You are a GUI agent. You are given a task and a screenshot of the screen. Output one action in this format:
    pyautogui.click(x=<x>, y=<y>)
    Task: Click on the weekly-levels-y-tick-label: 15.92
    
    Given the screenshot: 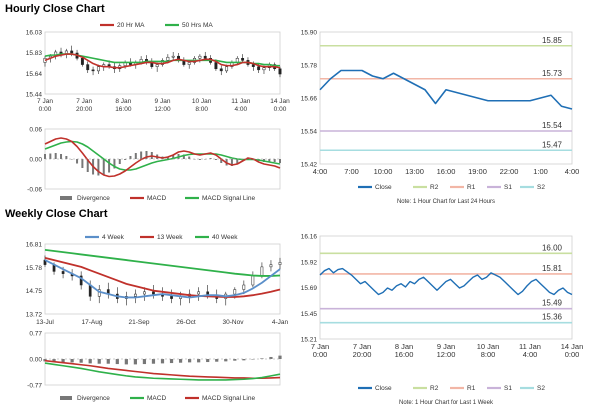 What is the action you would take?
    pyautogui.click(x=309, y=262)
    